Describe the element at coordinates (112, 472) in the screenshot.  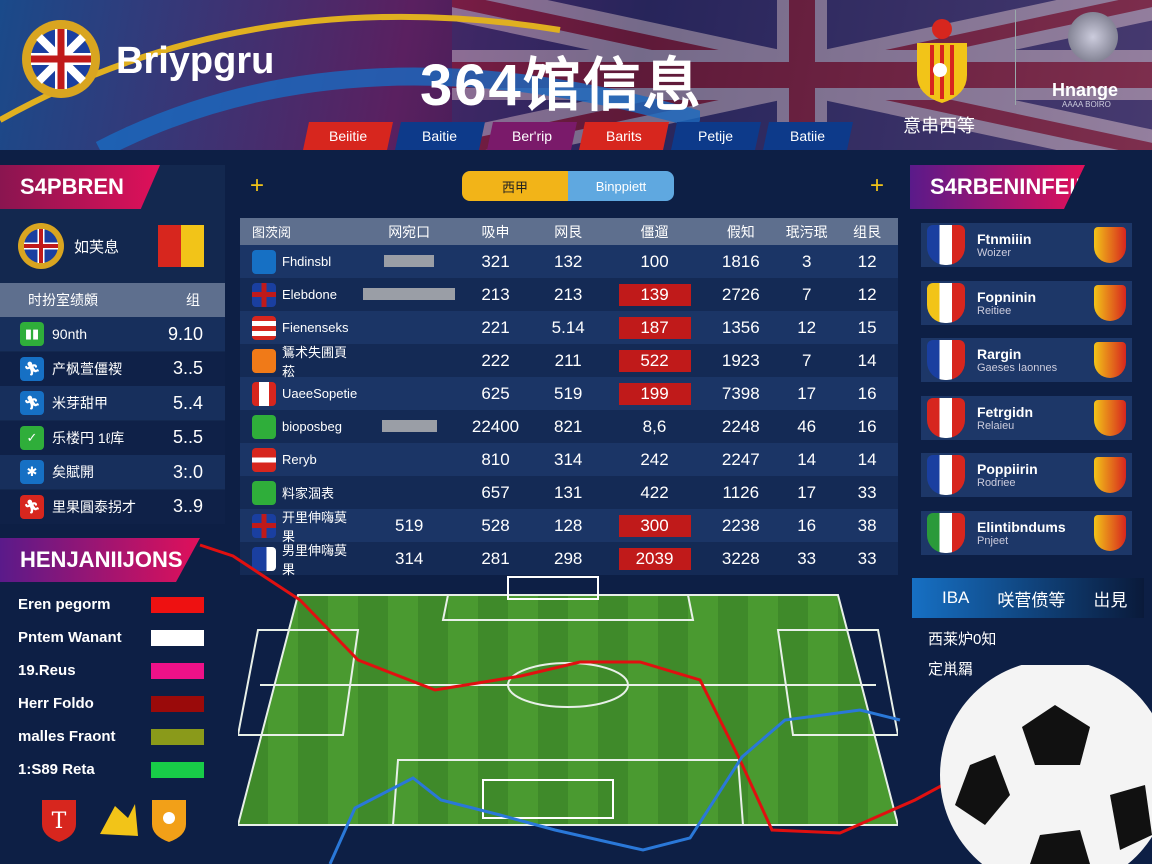
I see `stat-row: ✱ 矣賦開 3:.0` at that location.